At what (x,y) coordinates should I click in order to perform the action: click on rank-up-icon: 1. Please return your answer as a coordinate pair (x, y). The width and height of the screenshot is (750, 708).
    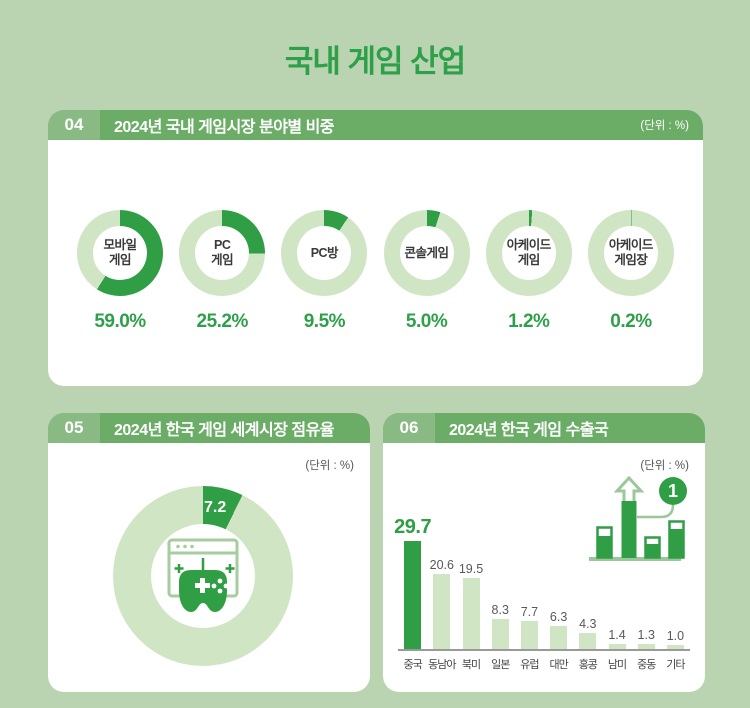
    Looking at the image, I should click on (638, 518).